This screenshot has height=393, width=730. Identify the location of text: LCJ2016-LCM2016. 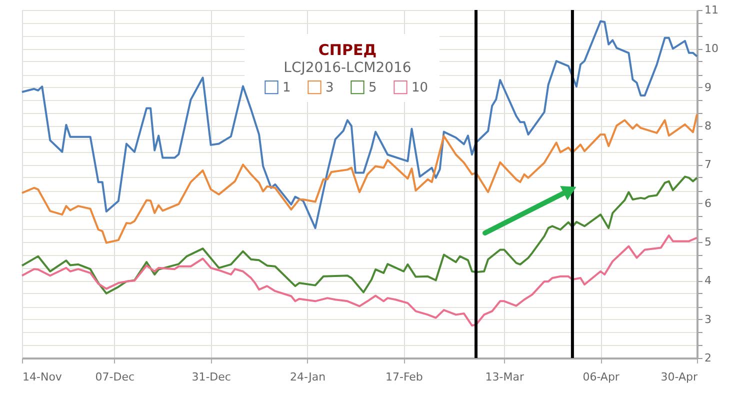
(348, 68).